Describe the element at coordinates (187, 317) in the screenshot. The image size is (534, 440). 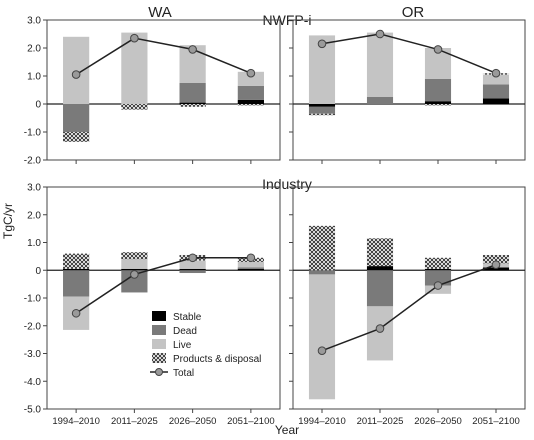
I see `legend-label-stable: Stable` at that location.